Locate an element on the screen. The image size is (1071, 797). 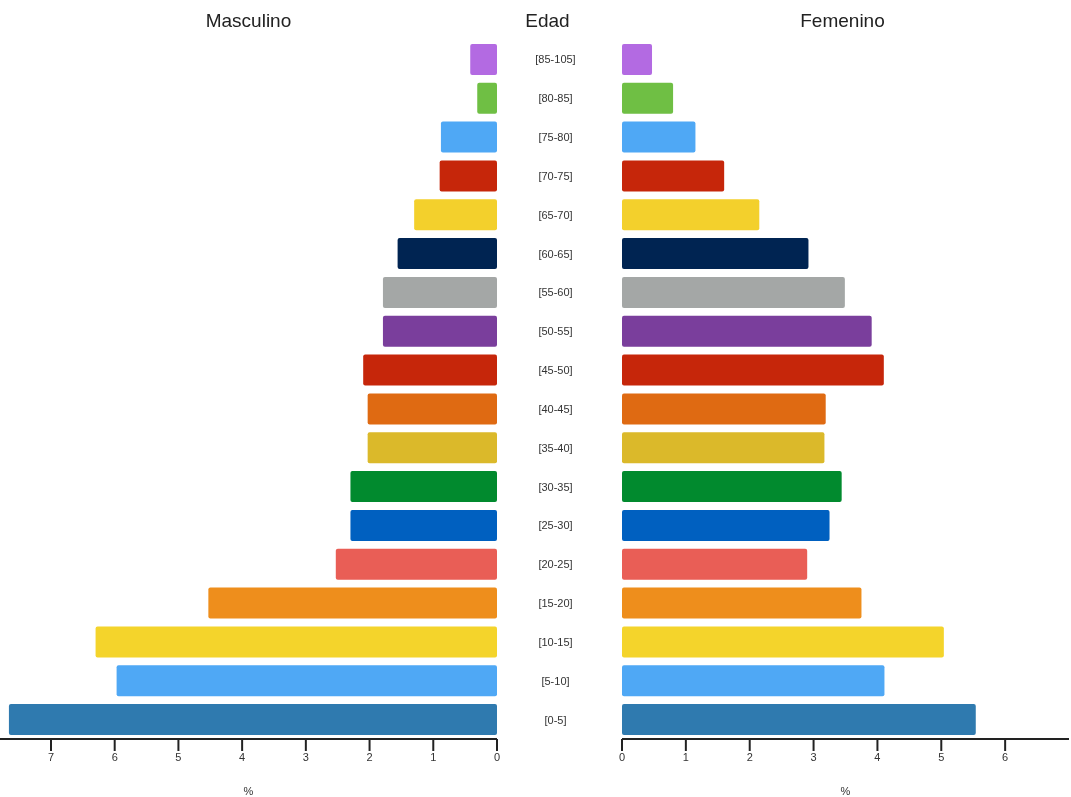
y-tick-label: [25-30] is located at coordinates (555, 525).